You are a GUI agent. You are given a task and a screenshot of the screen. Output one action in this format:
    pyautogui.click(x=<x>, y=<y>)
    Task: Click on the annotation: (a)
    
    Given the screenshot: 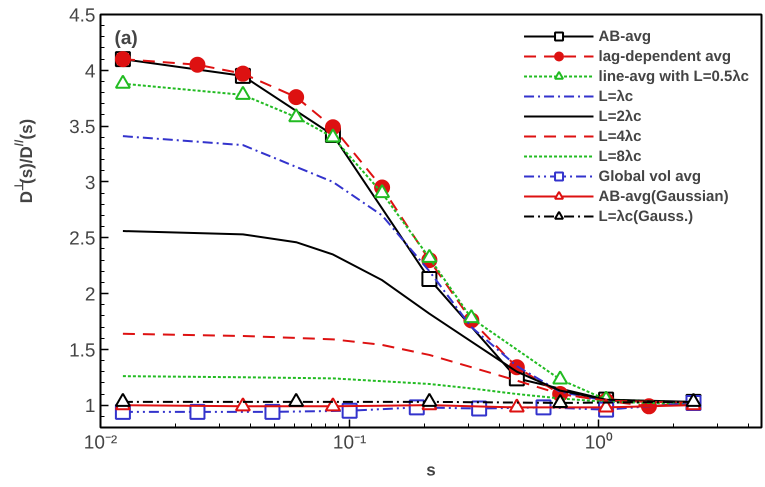 What is the action you would take?
    pyautogui.click(x=126, y=38)
    